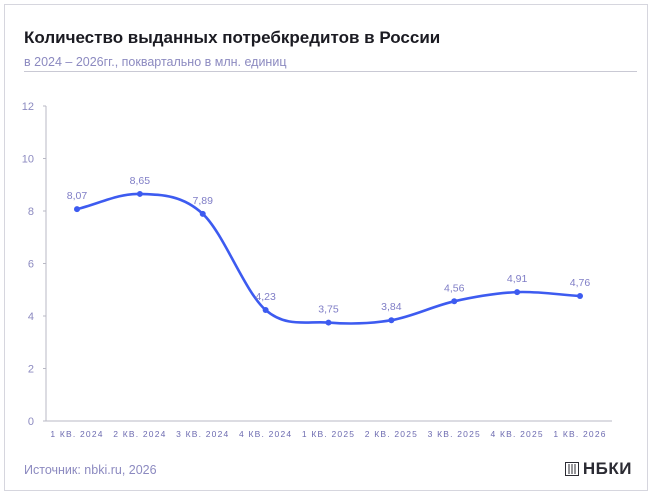  I want to click on x-tick-label: 4 КВ. 2024, so click(265, 434).